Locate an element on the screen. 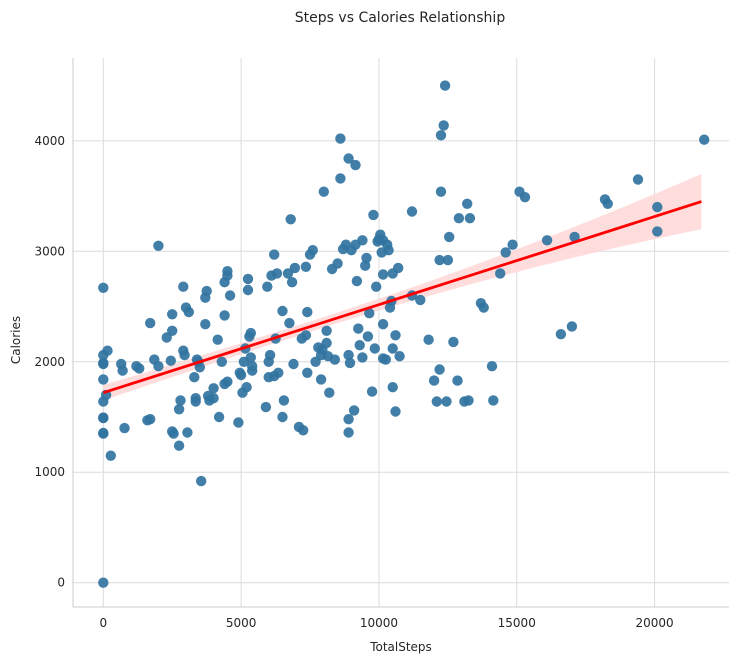  x-ticks: 0 5000 10000 15000 20000 is located at coordinates (386, 623).